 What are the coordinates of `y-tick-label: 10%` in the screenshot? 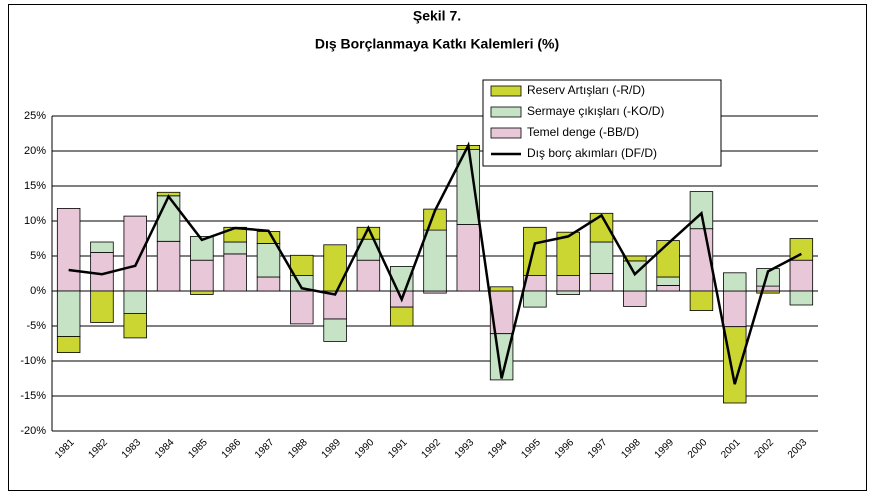 It's located at (35, 221).